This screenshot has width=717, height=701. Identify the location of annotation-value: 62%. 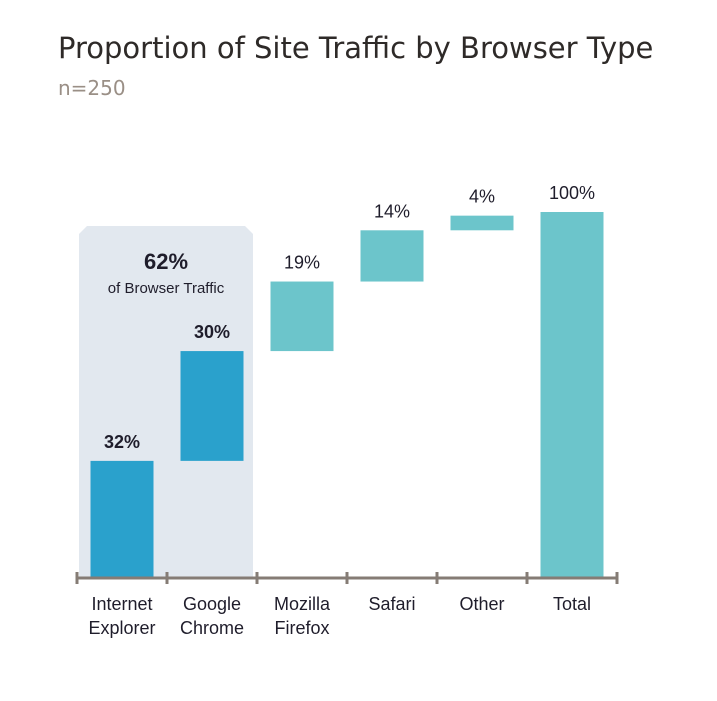
(166, 261).